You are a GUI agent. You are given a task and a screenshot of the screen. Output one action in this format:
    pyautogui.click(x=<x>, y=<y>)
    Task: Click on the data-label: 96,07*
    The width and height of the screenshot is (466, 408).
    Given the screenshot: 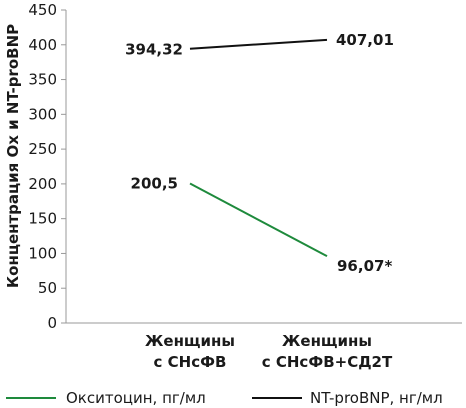 What is the action you would take?
    pyautogui.click(x=364, y=266)
    